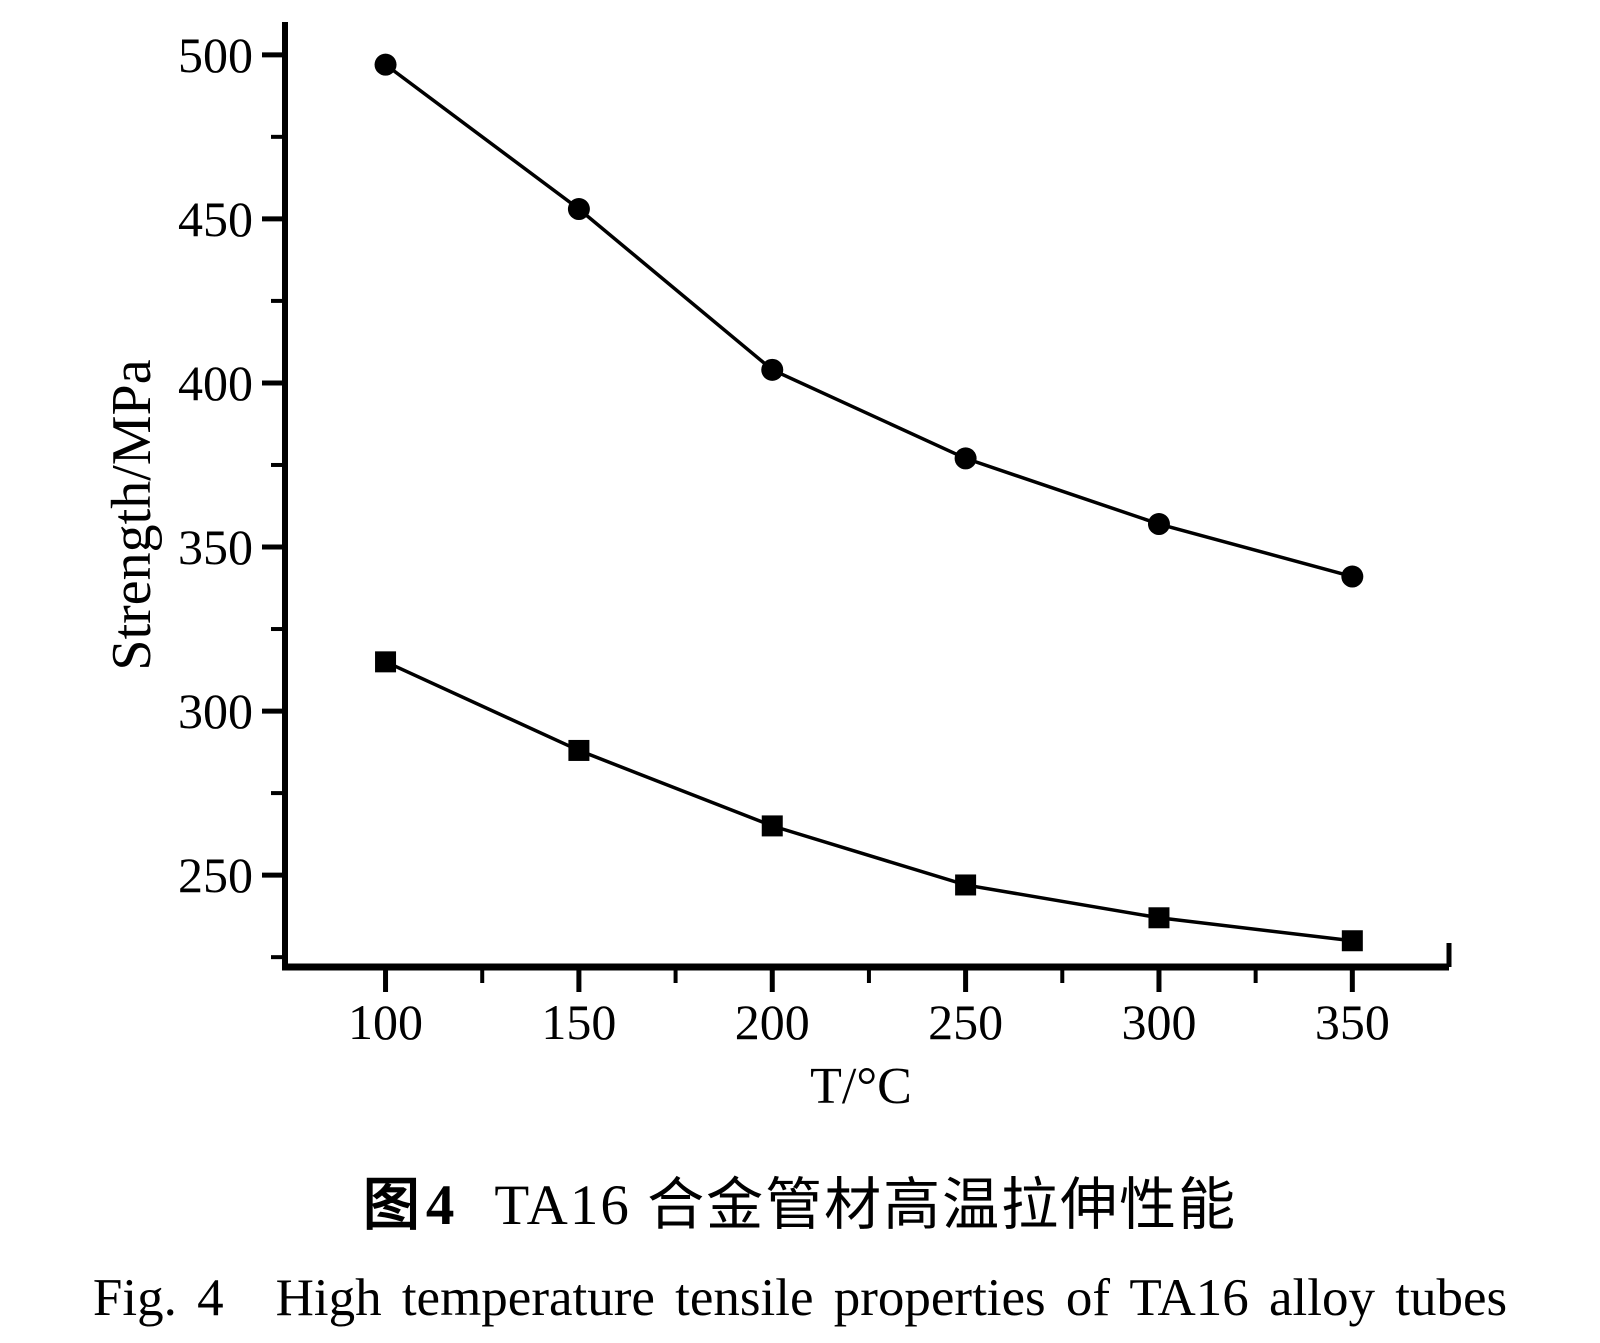  I want to click on y-tick-label: 300, so click(215, 711).